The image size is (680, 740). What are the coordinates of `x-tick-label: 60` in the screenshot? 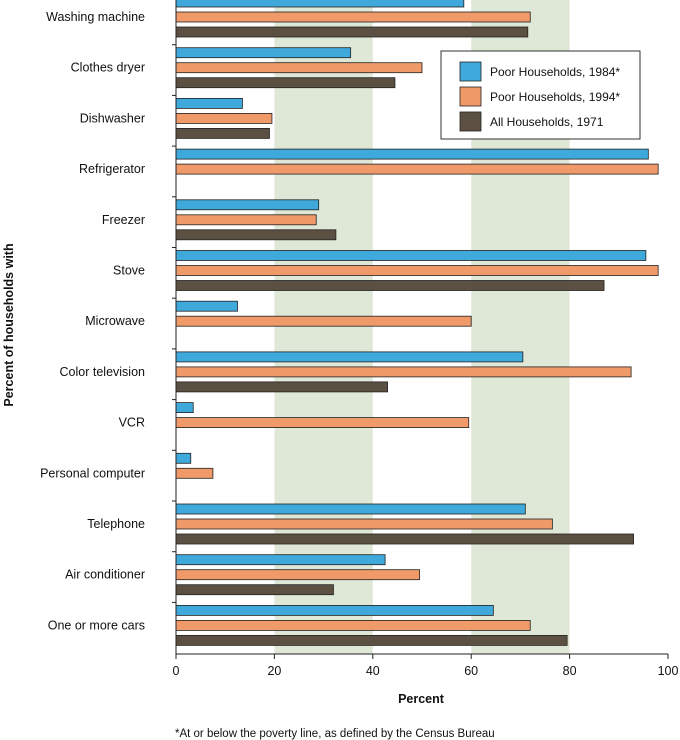 It's located at (471, 671).